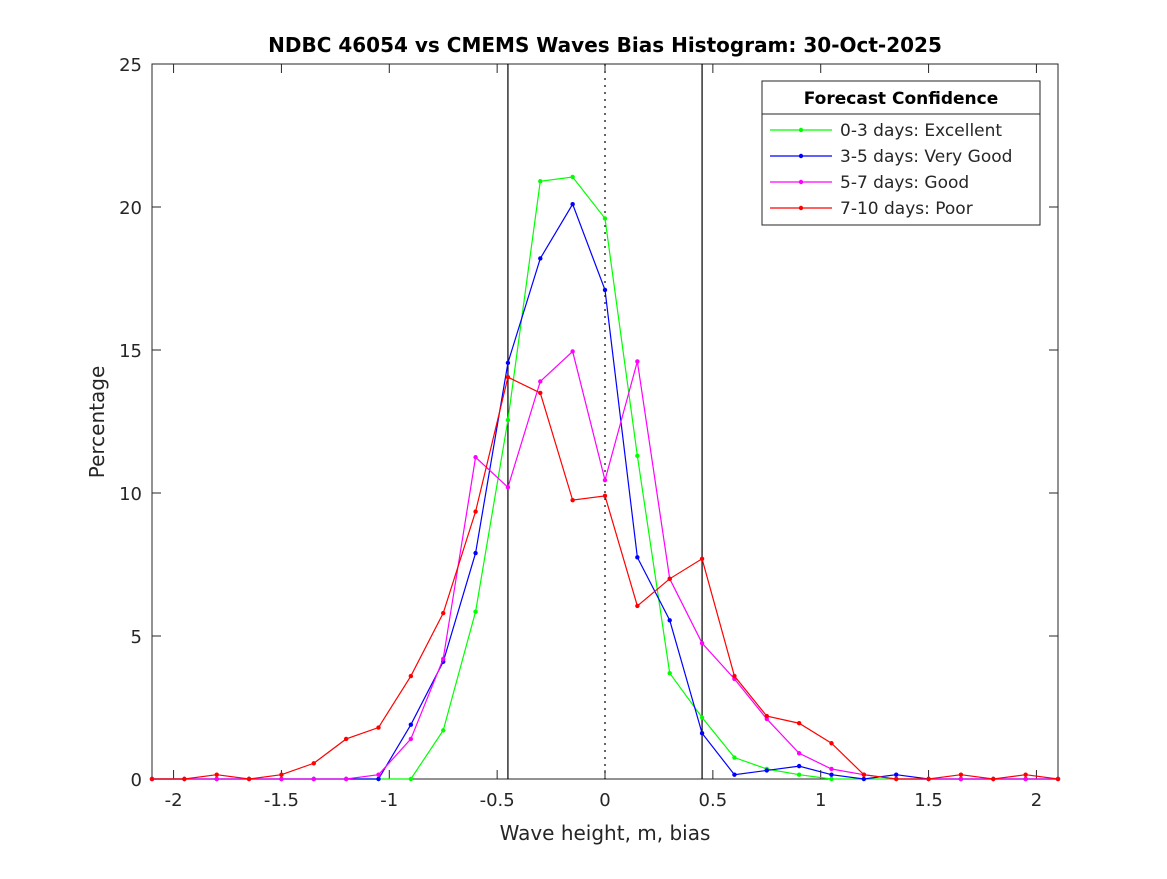 Image resolution: width=1167 pixels, height=879 pixels. What do you see at coordinates (901, 99) in the screenshot?
I see `legend-title: Forecast Confidence` at bounding box center [901, 99].